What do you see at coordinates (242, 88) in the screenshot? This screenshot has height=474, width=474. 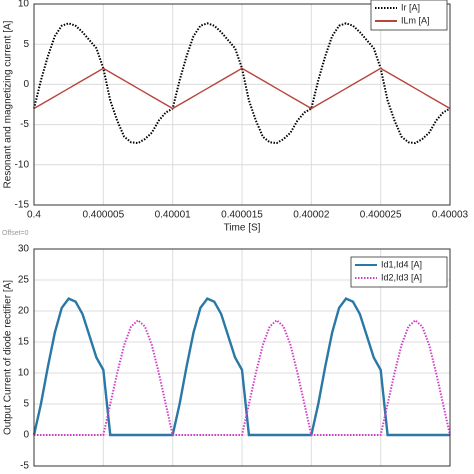 I see `series-line` at bounding box center [242, 88].